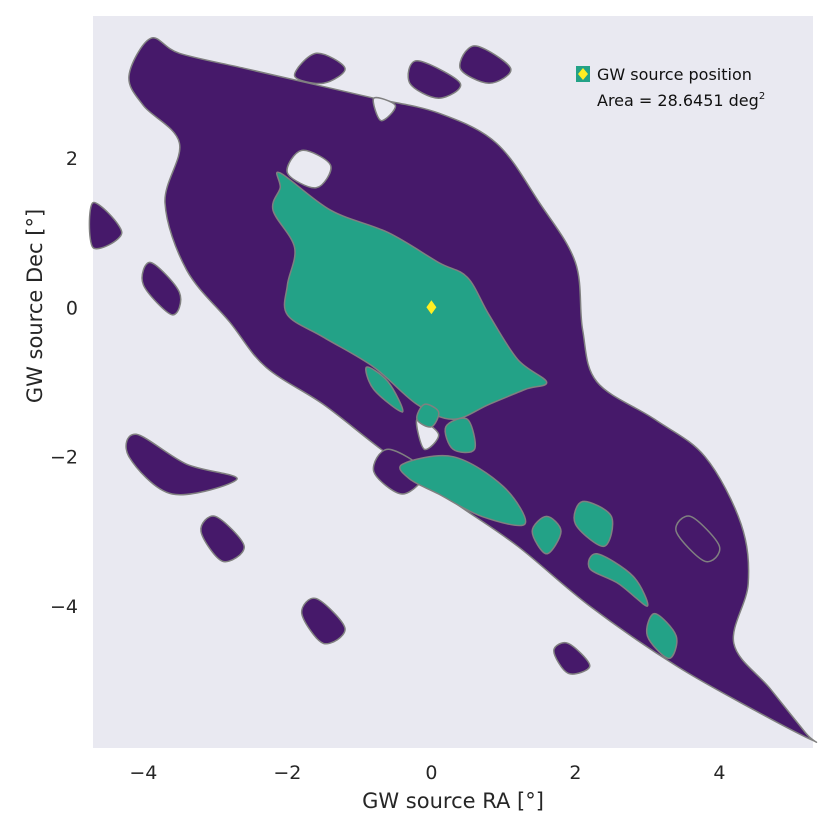  Describe the element at coordinates (35, 306) in the screenshot. I see `y-axis-label: GW source Dec [°]` at that location.